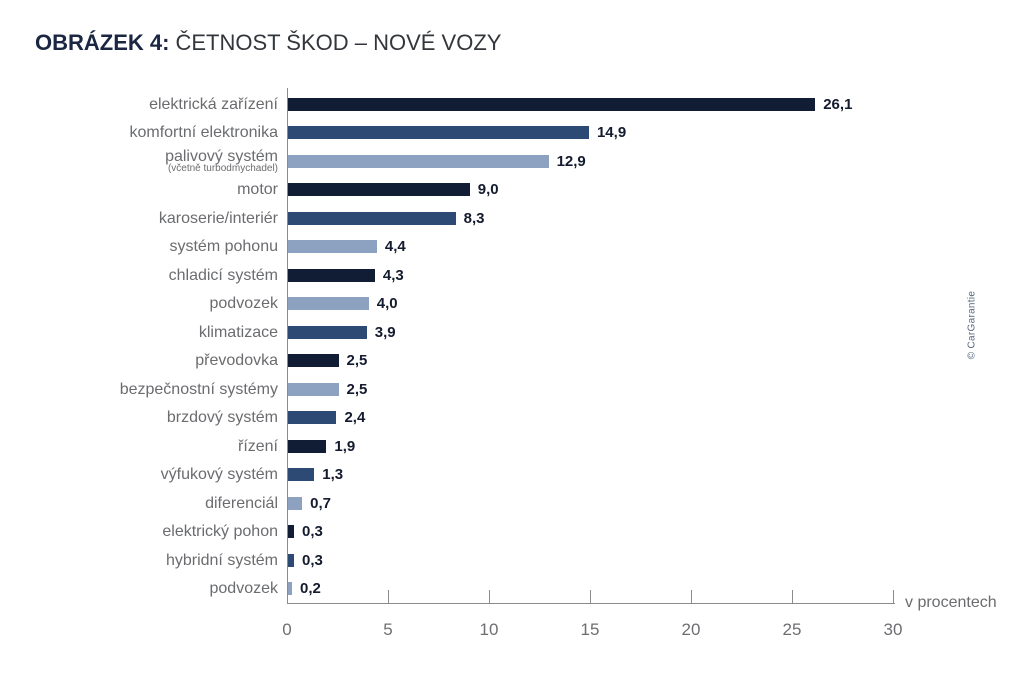 The image size is (1024, 683). Describe the element at coordinates (287, 629) in the screenshot. I see `x-tick-label: 0` at that location.